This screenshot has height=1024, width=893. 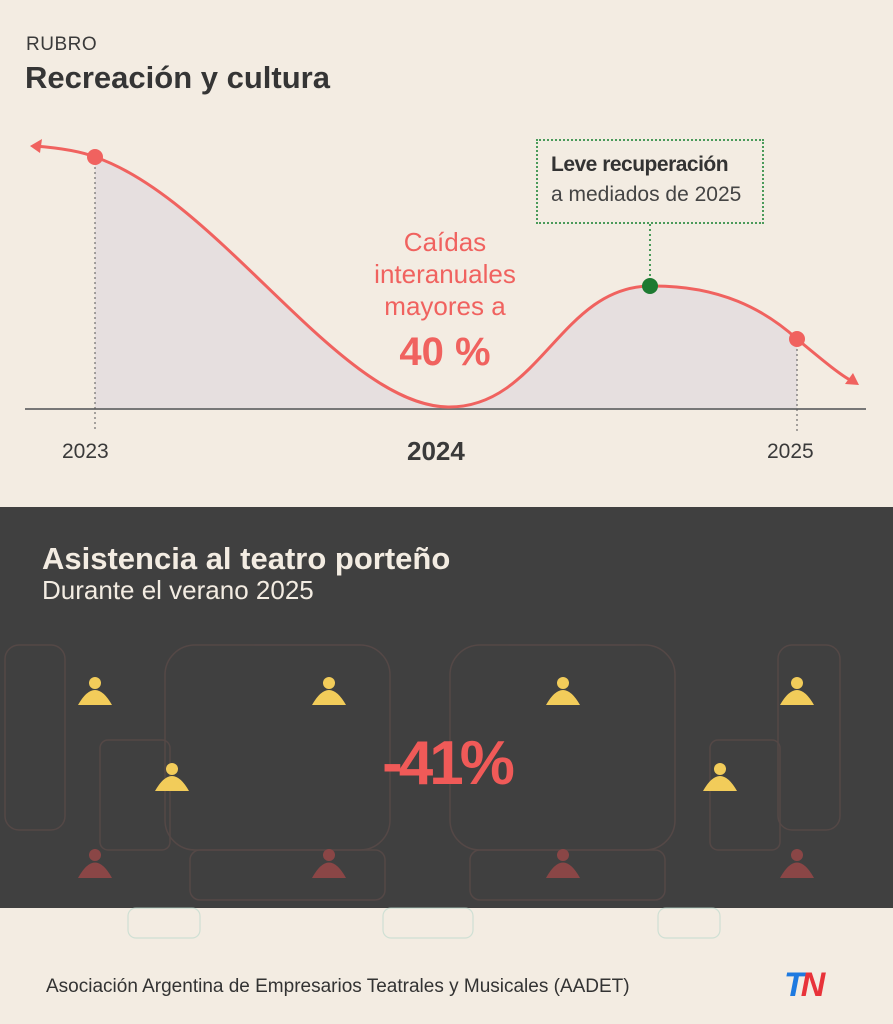 What do you see at coordinates (804, 985) in the screenshot?
I see `tn-logo: TN` at bounding box center [804, 985].